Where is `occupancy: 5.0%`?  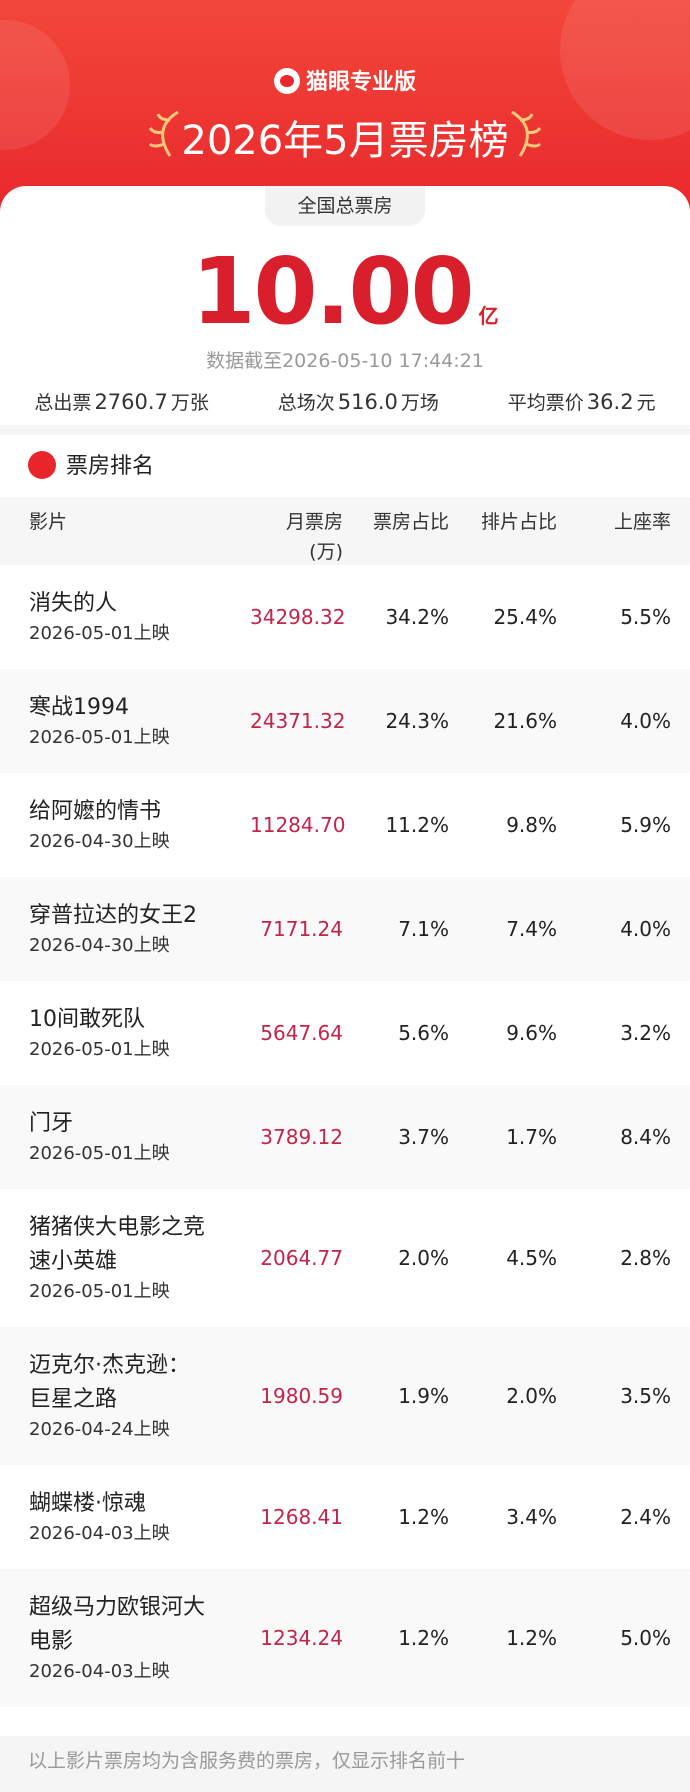
occupancy: 5.0% is located at coordinates (645, 1638).